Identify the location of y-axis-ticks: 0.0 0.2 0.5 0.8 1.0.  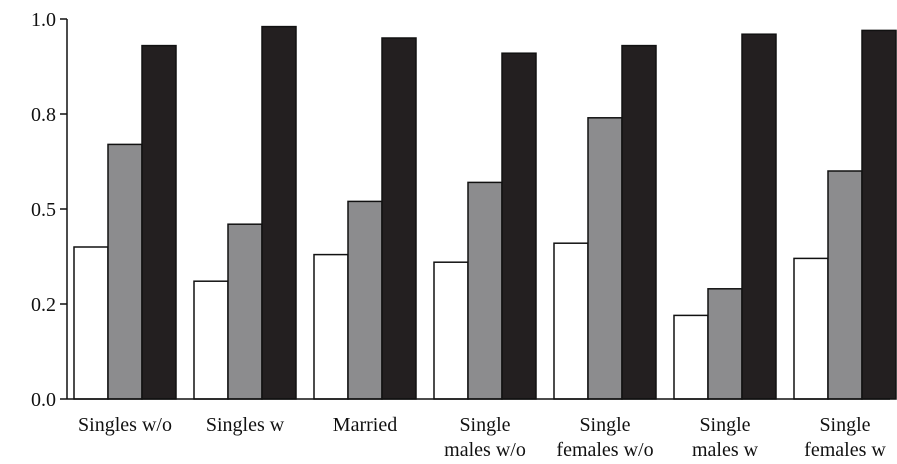
(49, 210).